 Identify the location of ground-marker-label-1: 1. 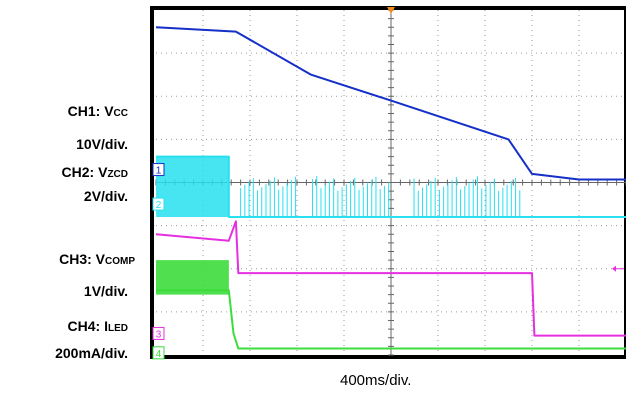
(159, 171).